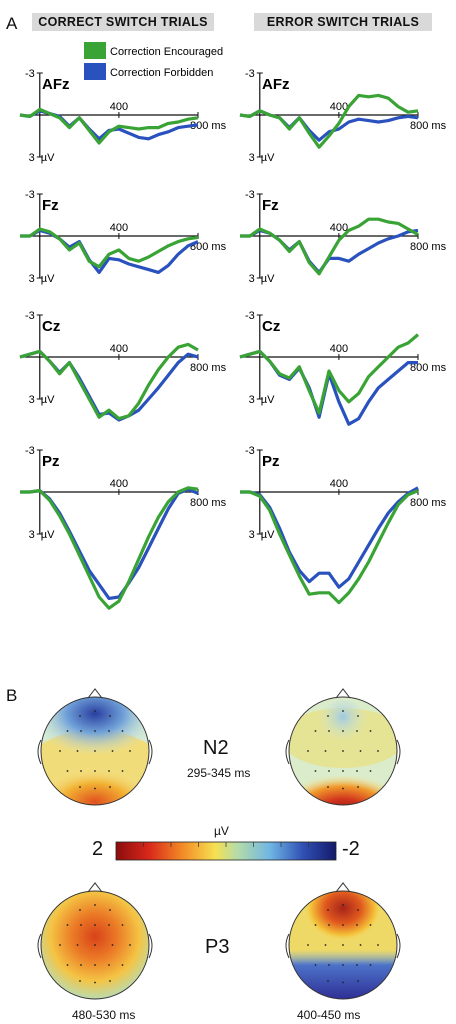 The height and width of the screenshot is (1024, 456). I want to click on header-error-switch: ERROR SWITCH TRIALS, so click(343, 22).